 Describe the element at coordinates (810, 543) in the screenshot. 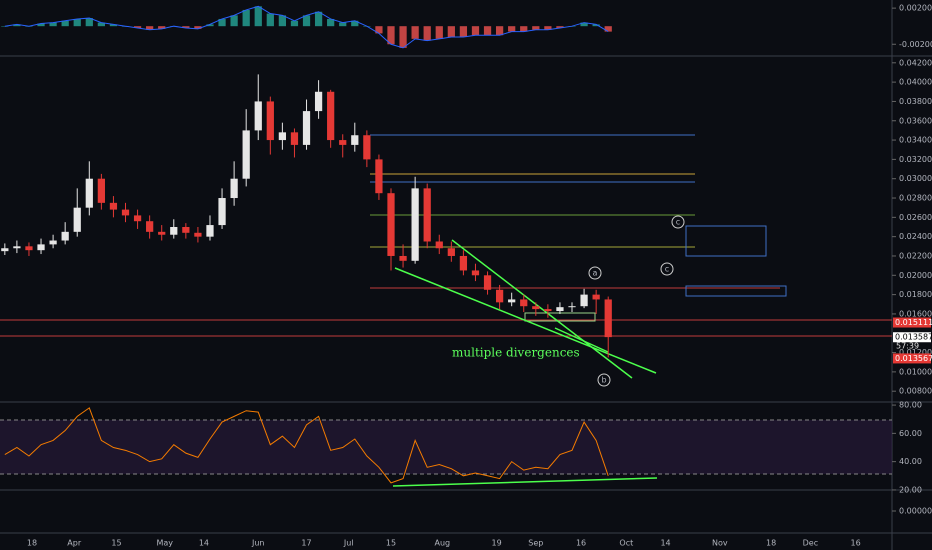

I see `x-tick-label: Dec` at that location.